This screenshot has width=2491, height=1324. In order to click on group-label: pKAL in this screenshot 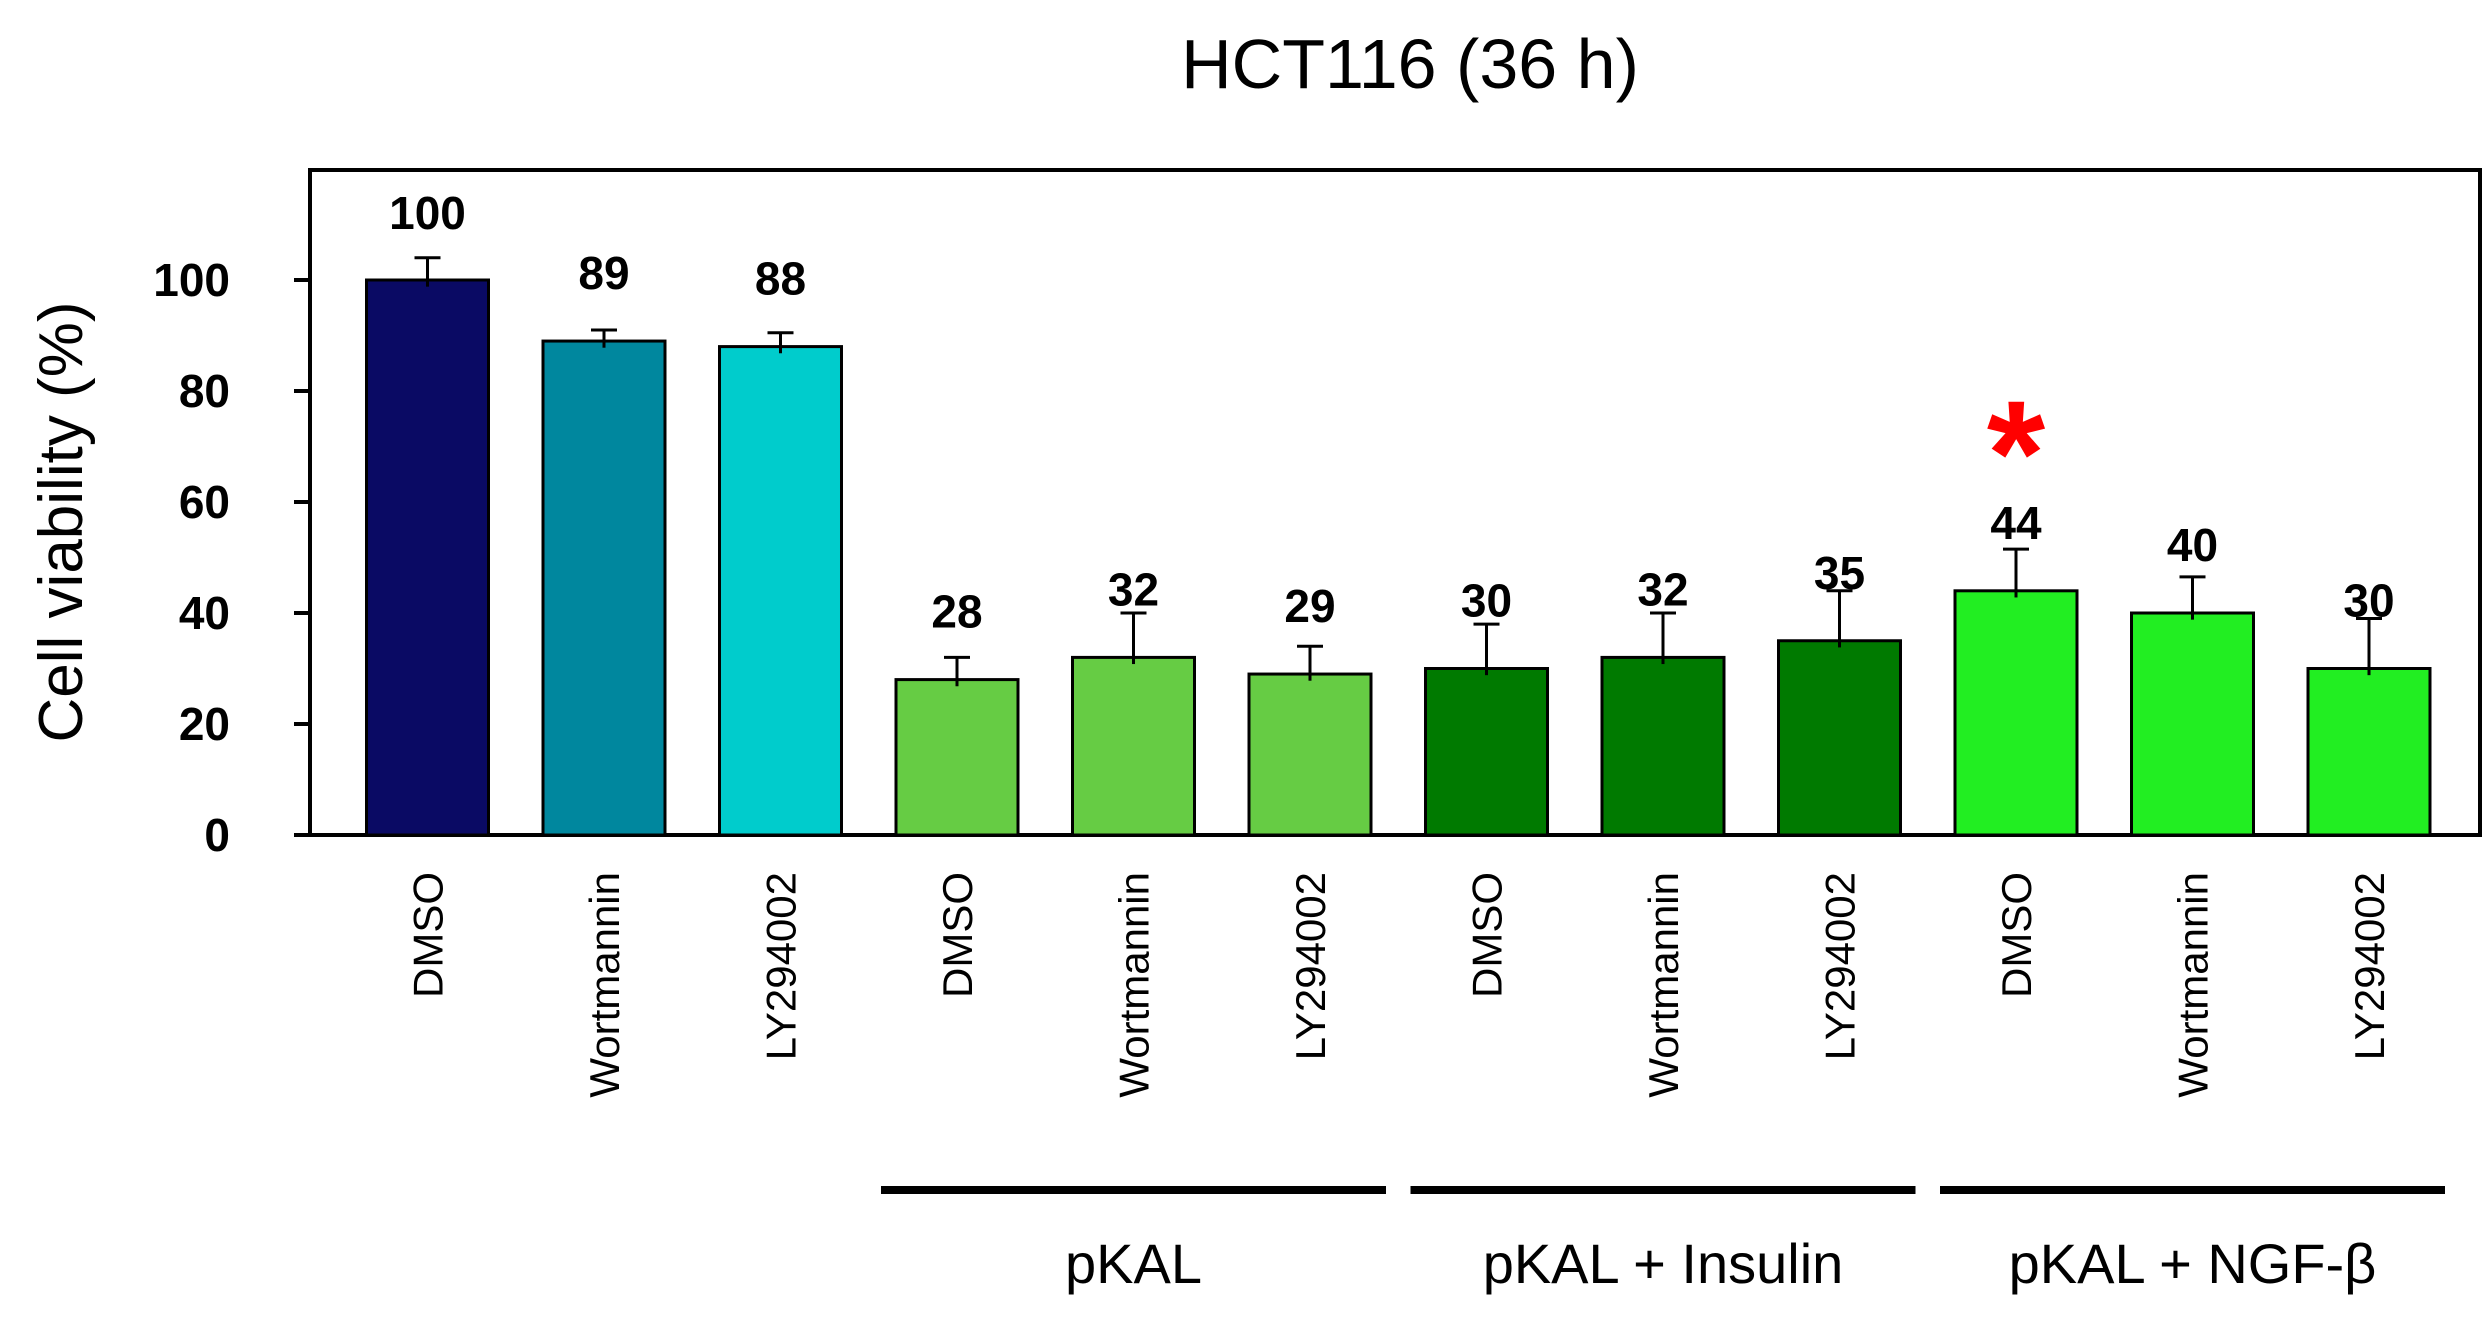, I will do `click(1133, 1263)`.